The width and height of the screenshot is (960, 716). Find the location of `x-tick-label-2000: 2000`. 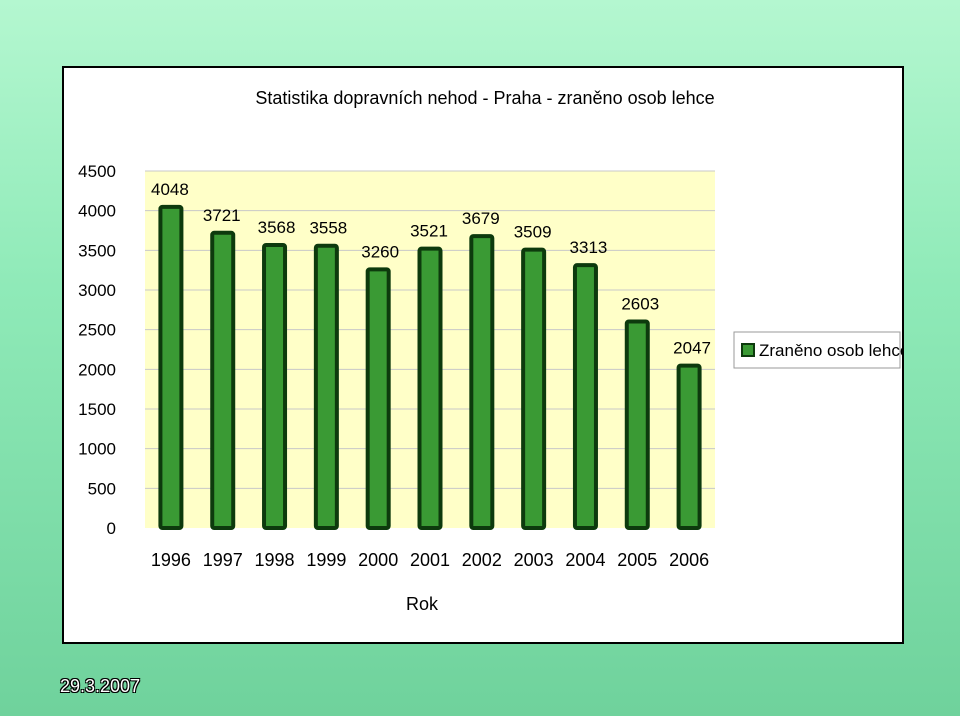

x-tick-label-2000: 2000 is located at coordinates (378, 560).